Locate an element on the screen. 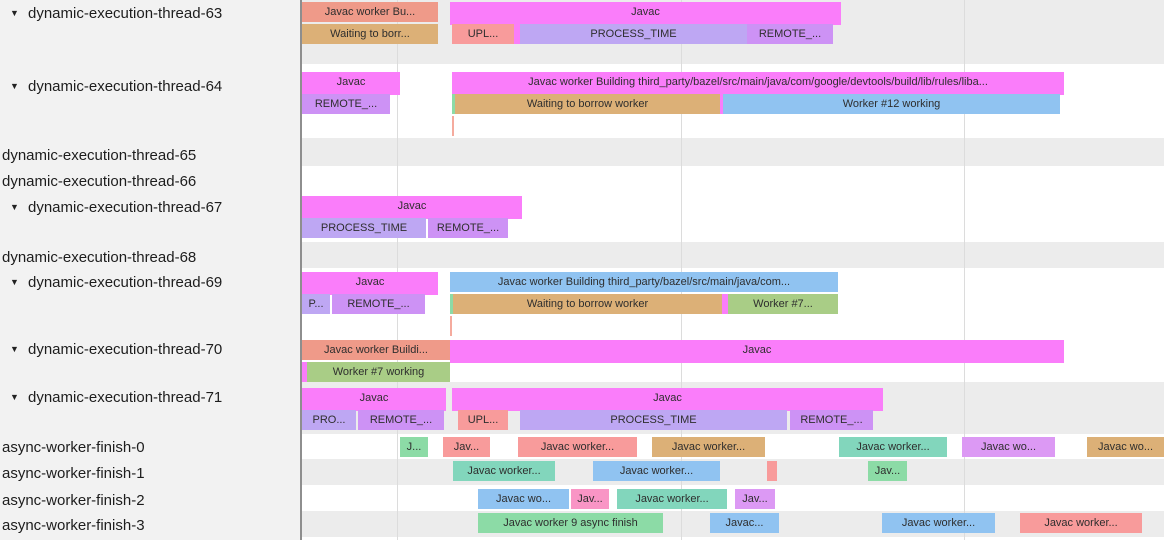  track-name-label: dynamic-execution-thread-66 is located at coordinates (99, 181).